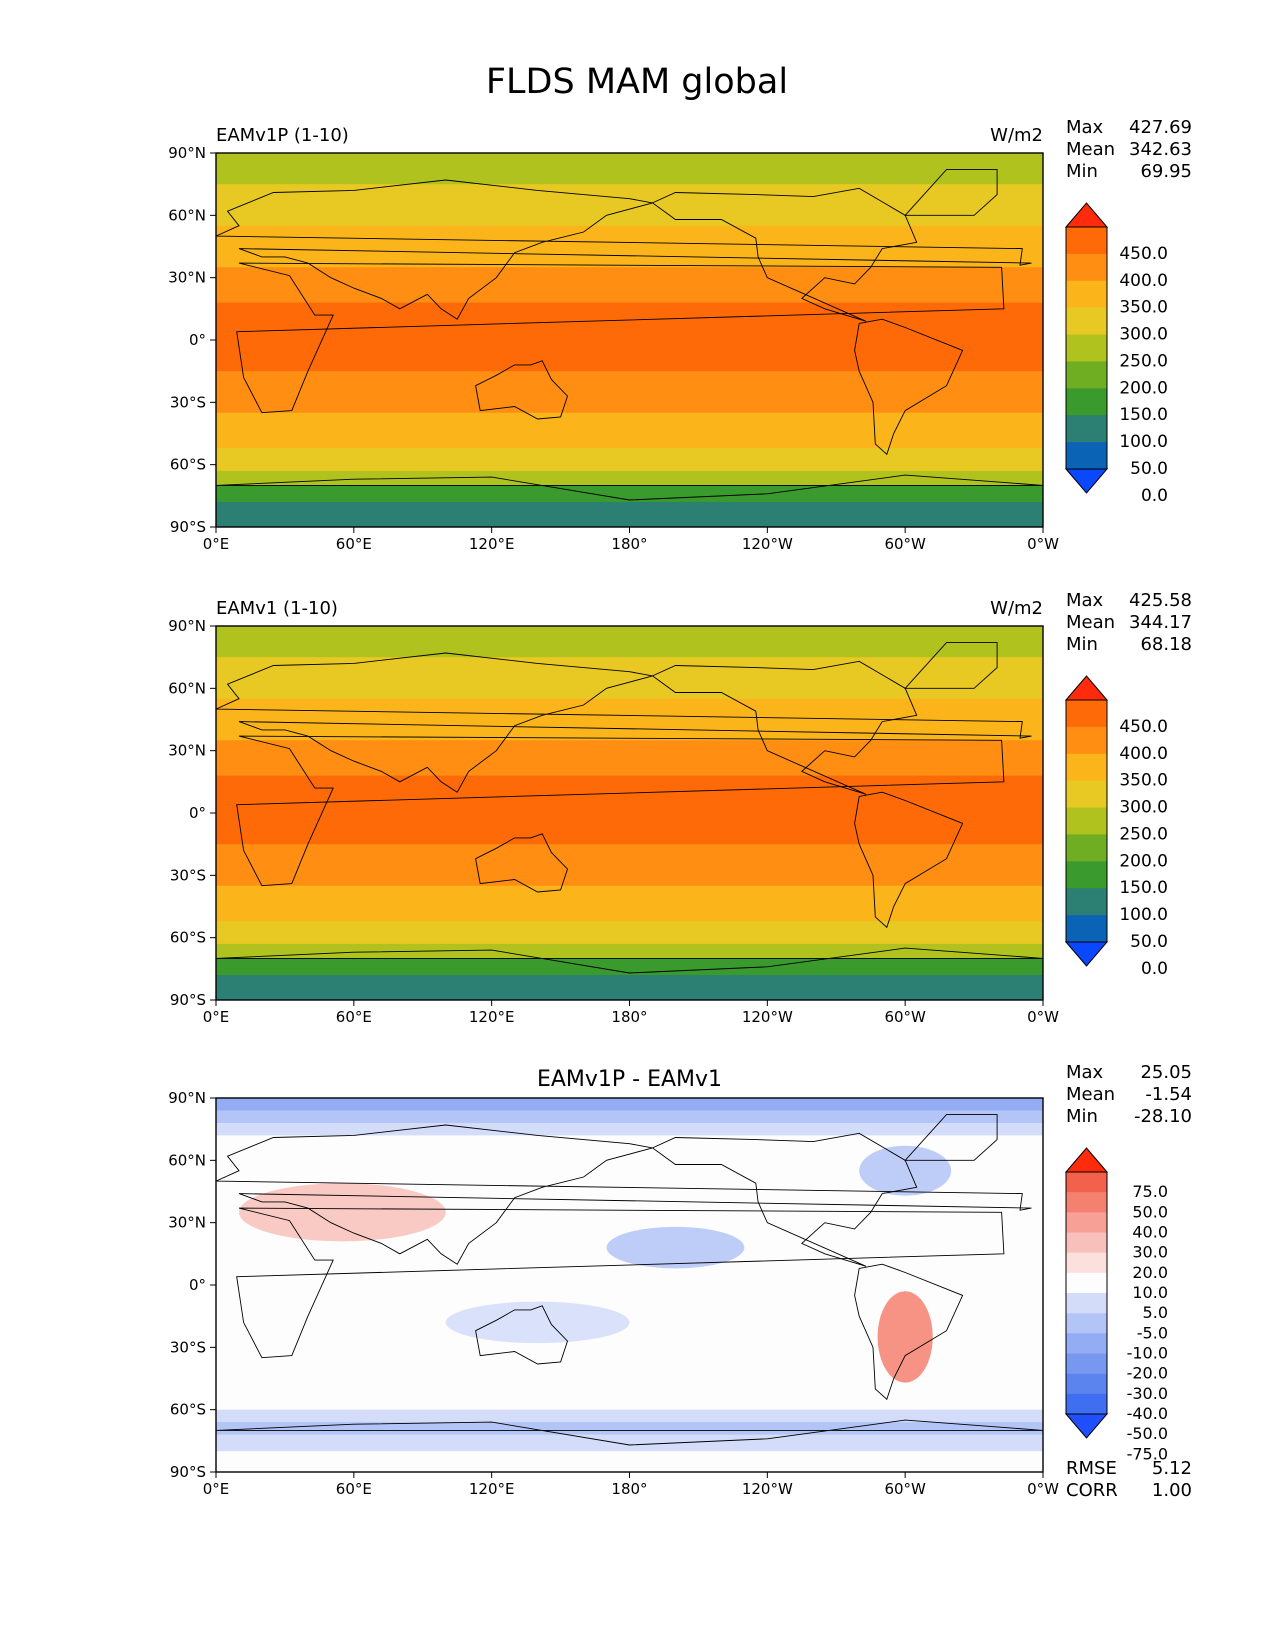 This screenshot has width=1275, height=1650. Describe the element at coordinates (1147, 1393) in the screenshot. I see `colorbar-tick-label: -30.0` at that location.